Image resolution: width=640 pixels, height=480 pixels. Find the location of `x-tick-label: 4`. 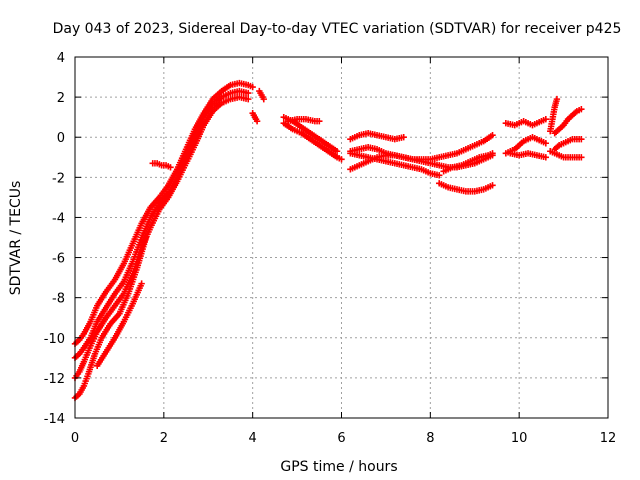

x-tick-label: 4 is located at coordinates (253, 438).